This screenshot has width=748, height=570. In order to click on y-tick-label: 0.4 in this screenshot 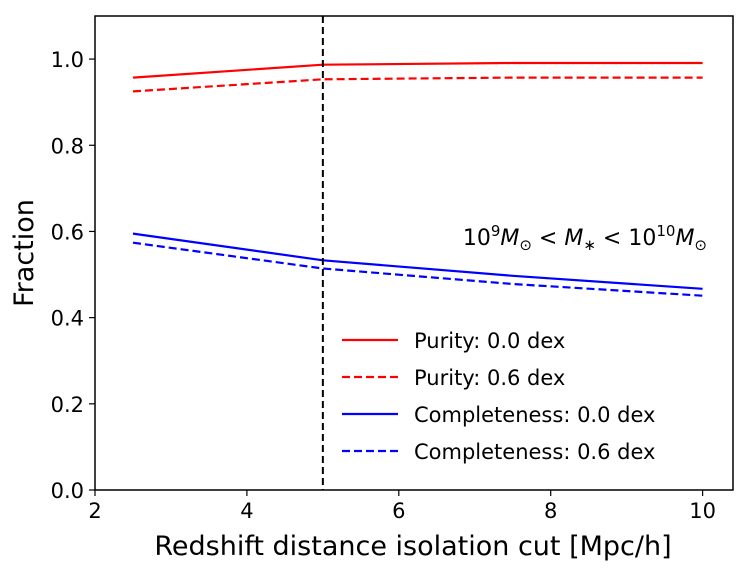, I will do `click(67, 319)`.